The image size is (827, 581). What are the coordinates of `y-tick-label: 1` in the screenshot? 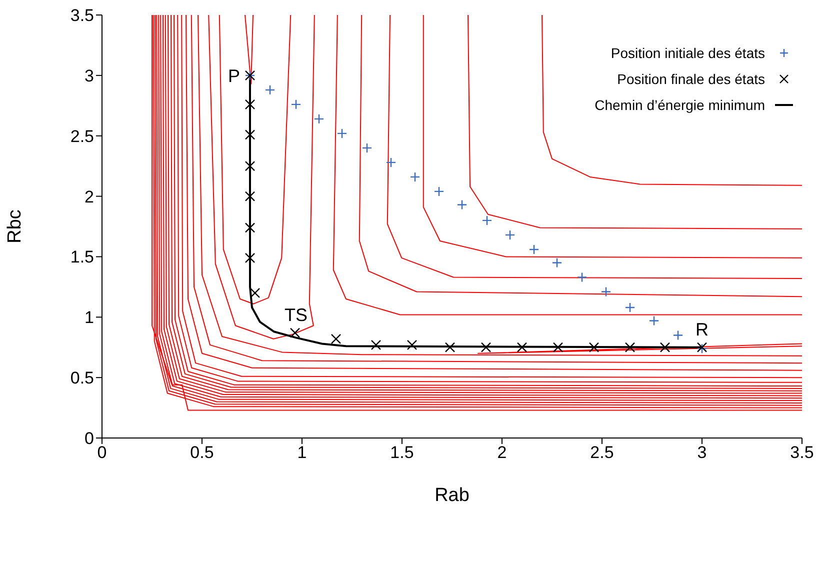 It's located at (89, 318).